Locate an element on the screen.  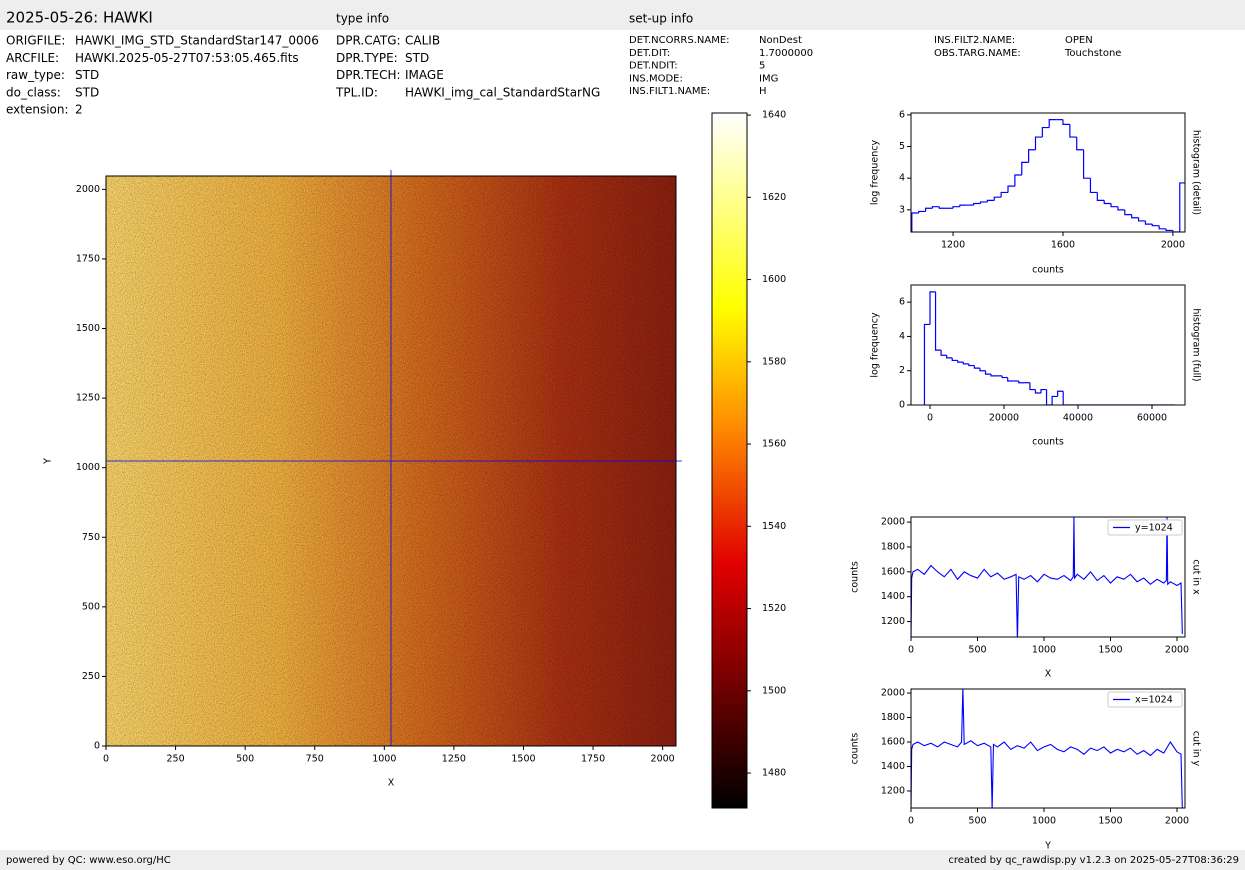
colorbar-tick-label: 1540 is located at coordinates (774, 526).